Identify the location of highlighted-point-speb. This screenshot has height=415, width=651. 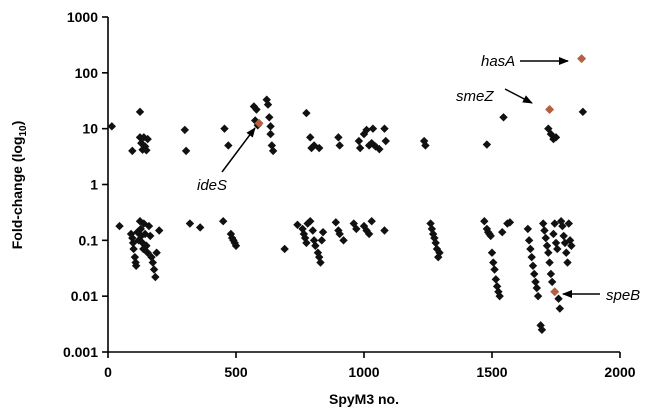
(555, 292).